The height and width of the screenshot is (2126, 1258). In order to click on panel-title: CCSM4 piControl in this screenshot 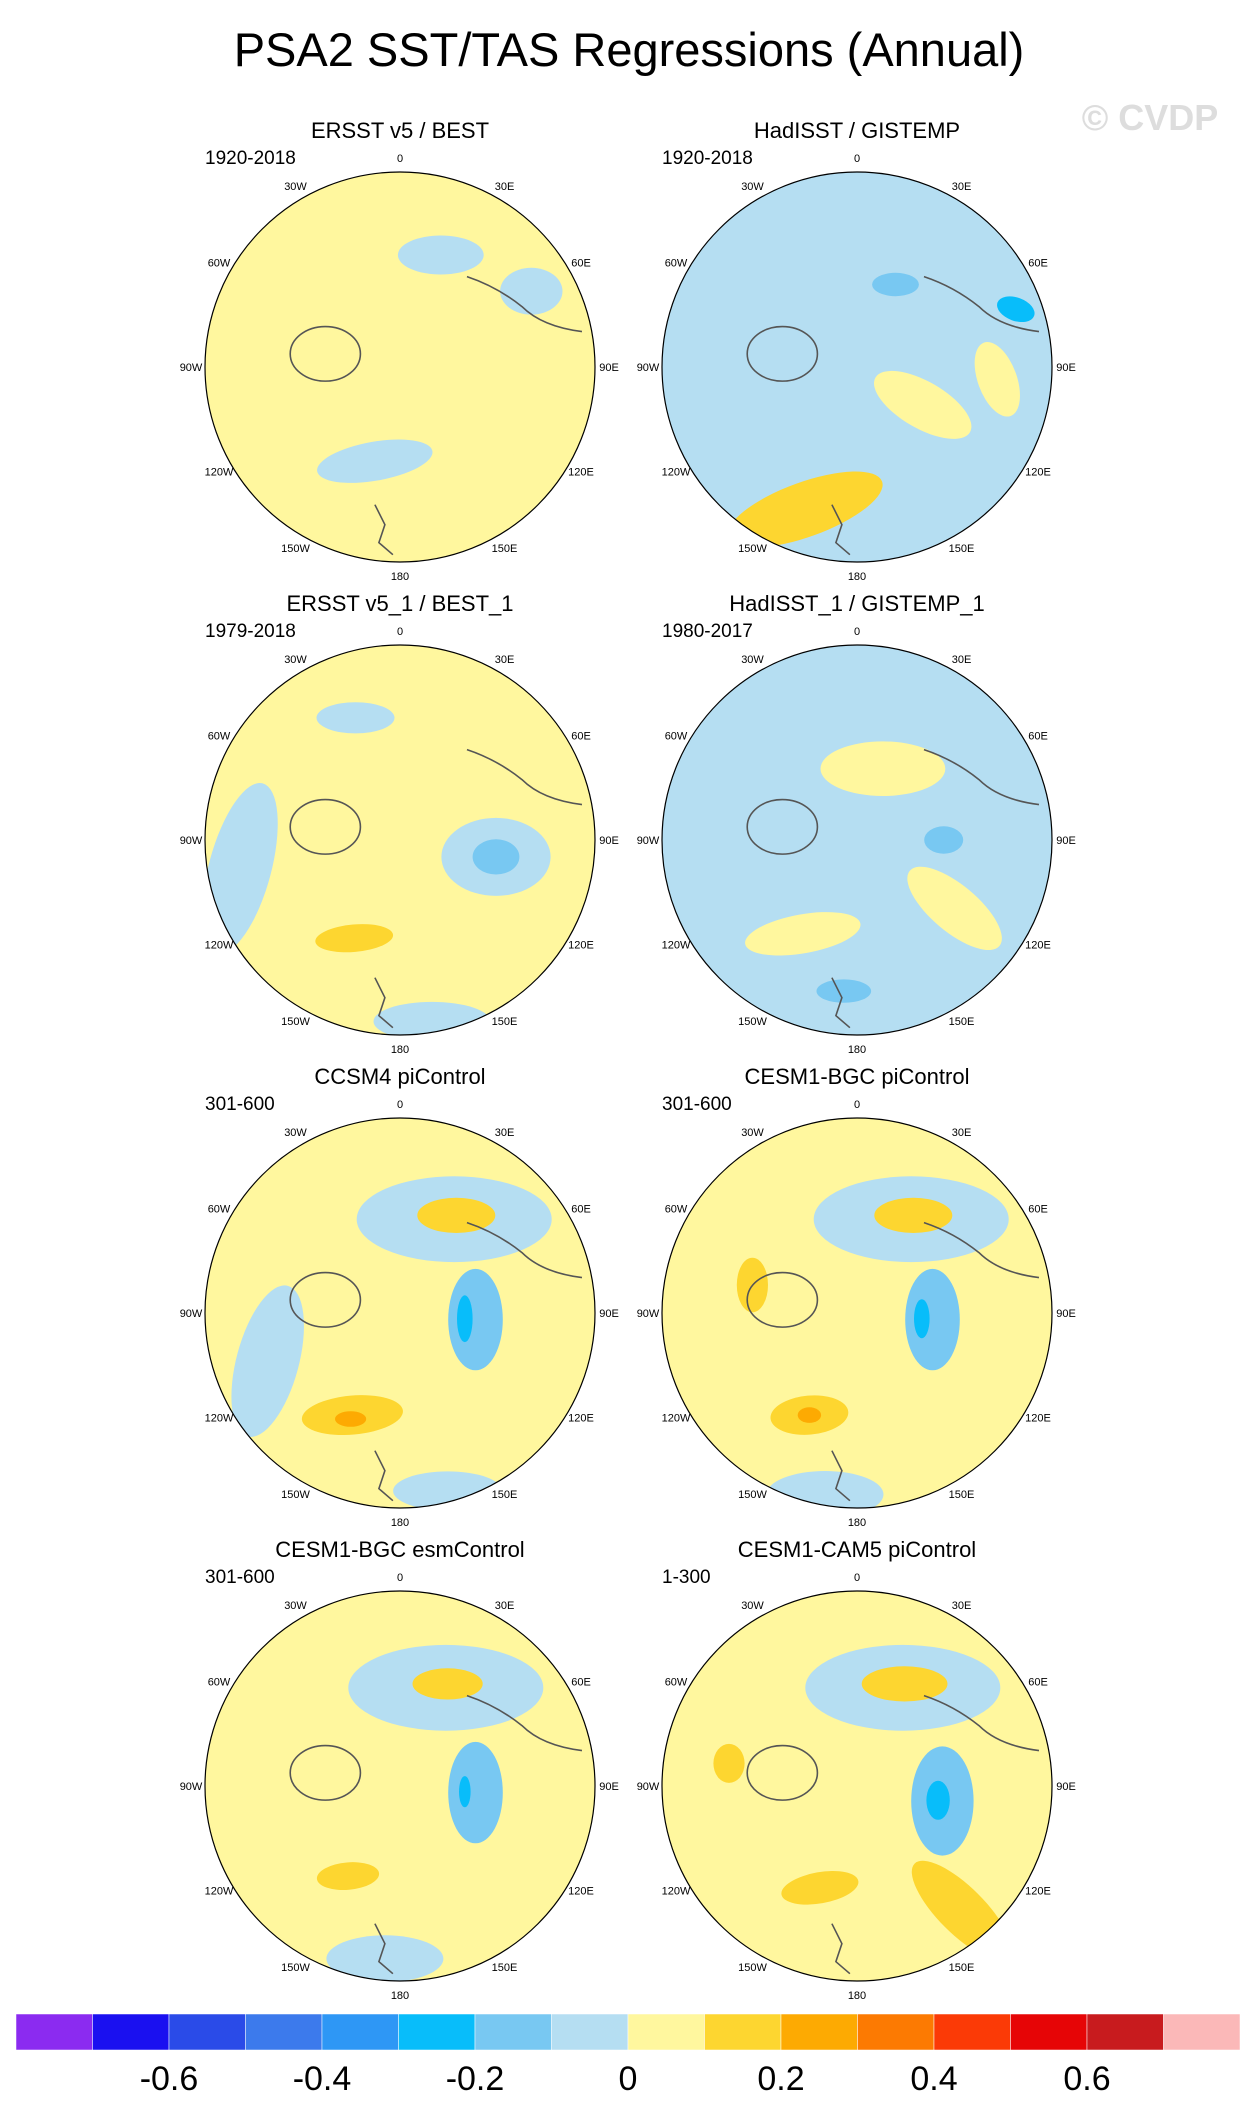, I will do `click(399, 1076)`.